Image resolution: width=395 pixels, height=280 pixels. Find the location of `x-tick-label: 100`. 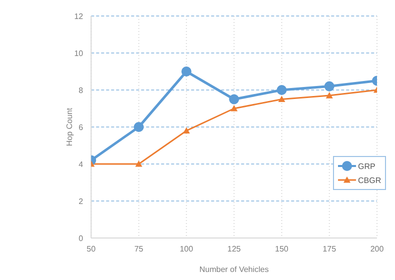

x-tick-label: 100 is located at coordinates (187, 249).